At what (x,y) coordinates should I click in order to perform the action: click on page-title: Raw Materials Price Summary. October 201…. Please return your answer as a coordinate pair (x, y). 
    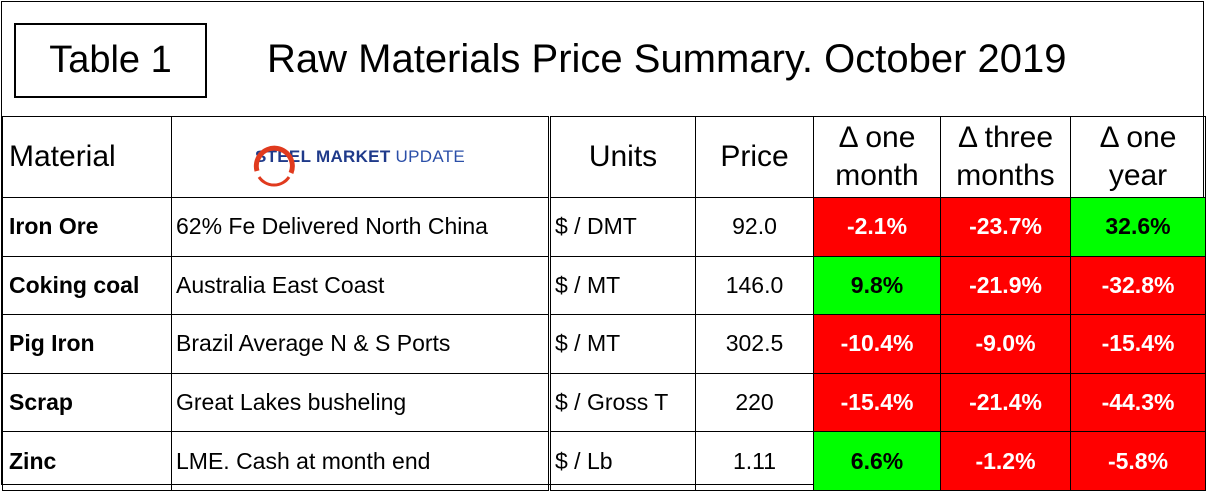
    Looking at the image, I should click on (667, 59).